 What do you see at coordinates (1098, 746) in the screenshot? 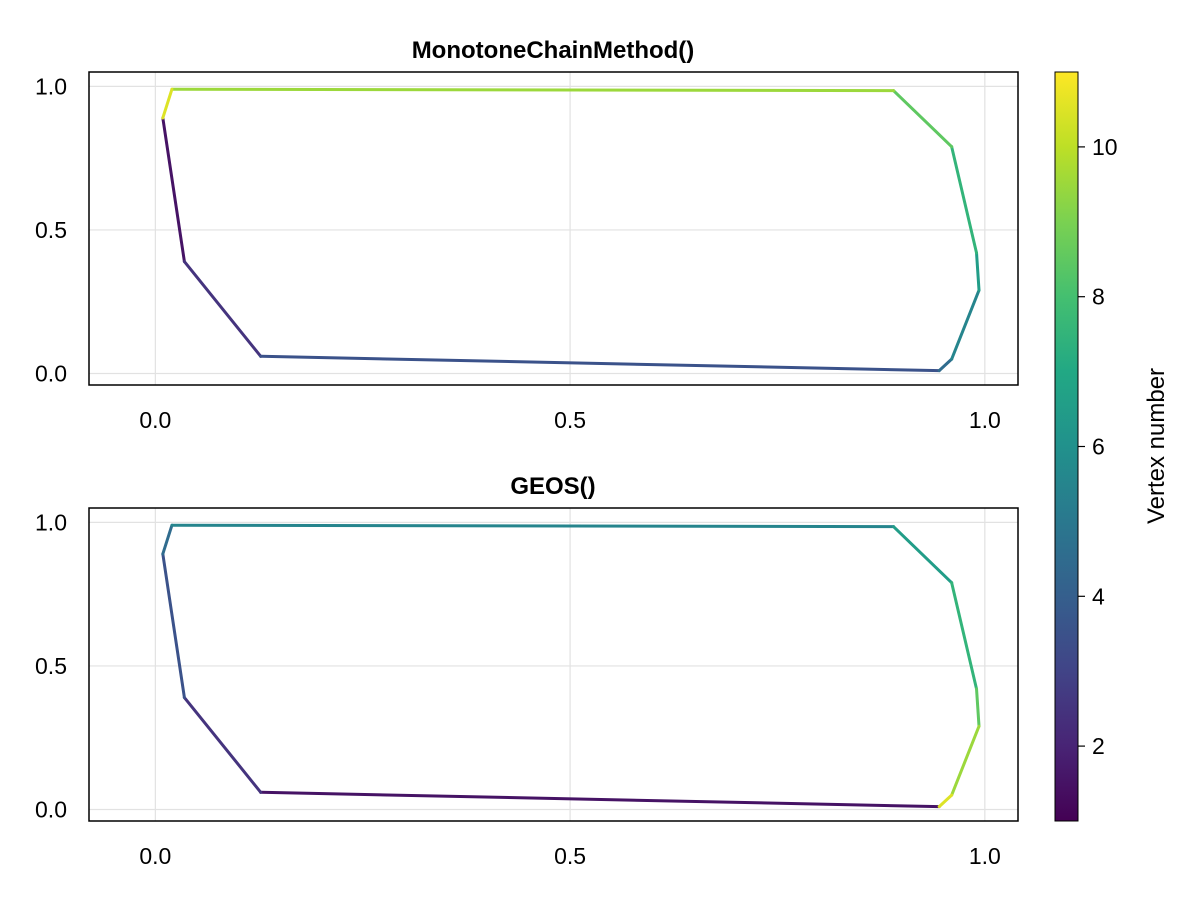
I see `colorbar-tick-label: 2` at bounding box center [1098, 746].